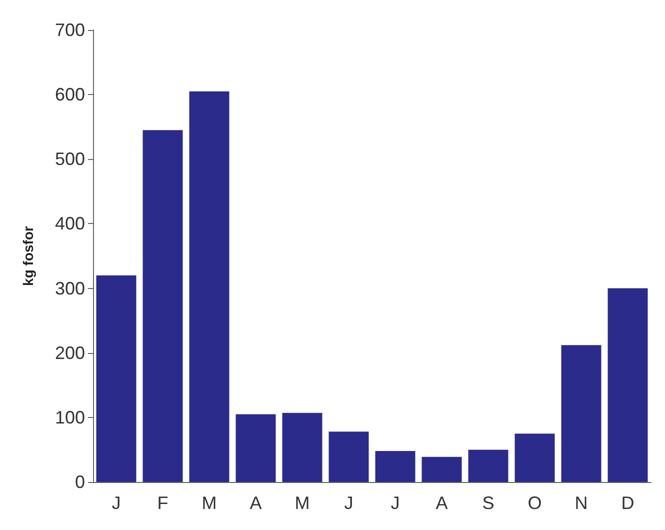 This screenshot has width=665, height=530. Describe the element at coordinates (69, 352) in the screenshot. I see `y-tick-label: 200` at that location.